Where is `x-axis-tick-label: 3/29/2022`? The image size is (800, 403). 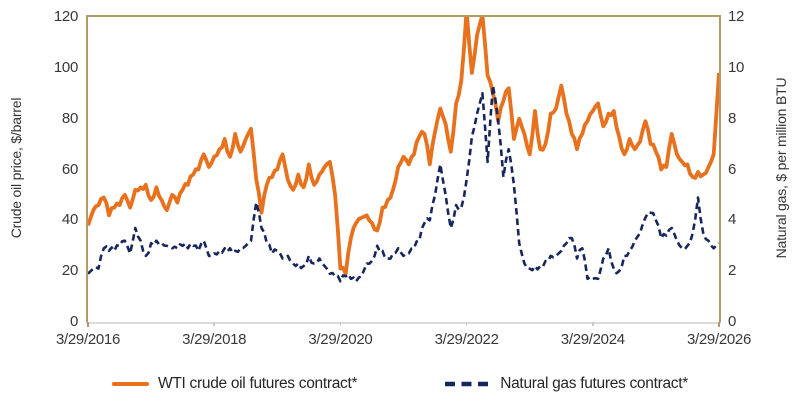 x-axis-tick-label: 3/29/2022 is located at coordinates (466, 339).